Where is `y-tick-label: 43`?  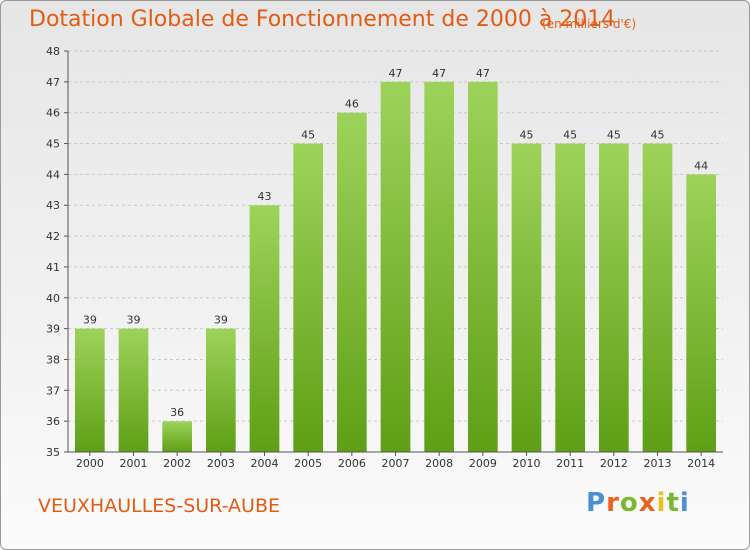
y-tick-label: 43 is located at coordinates (53, 205).